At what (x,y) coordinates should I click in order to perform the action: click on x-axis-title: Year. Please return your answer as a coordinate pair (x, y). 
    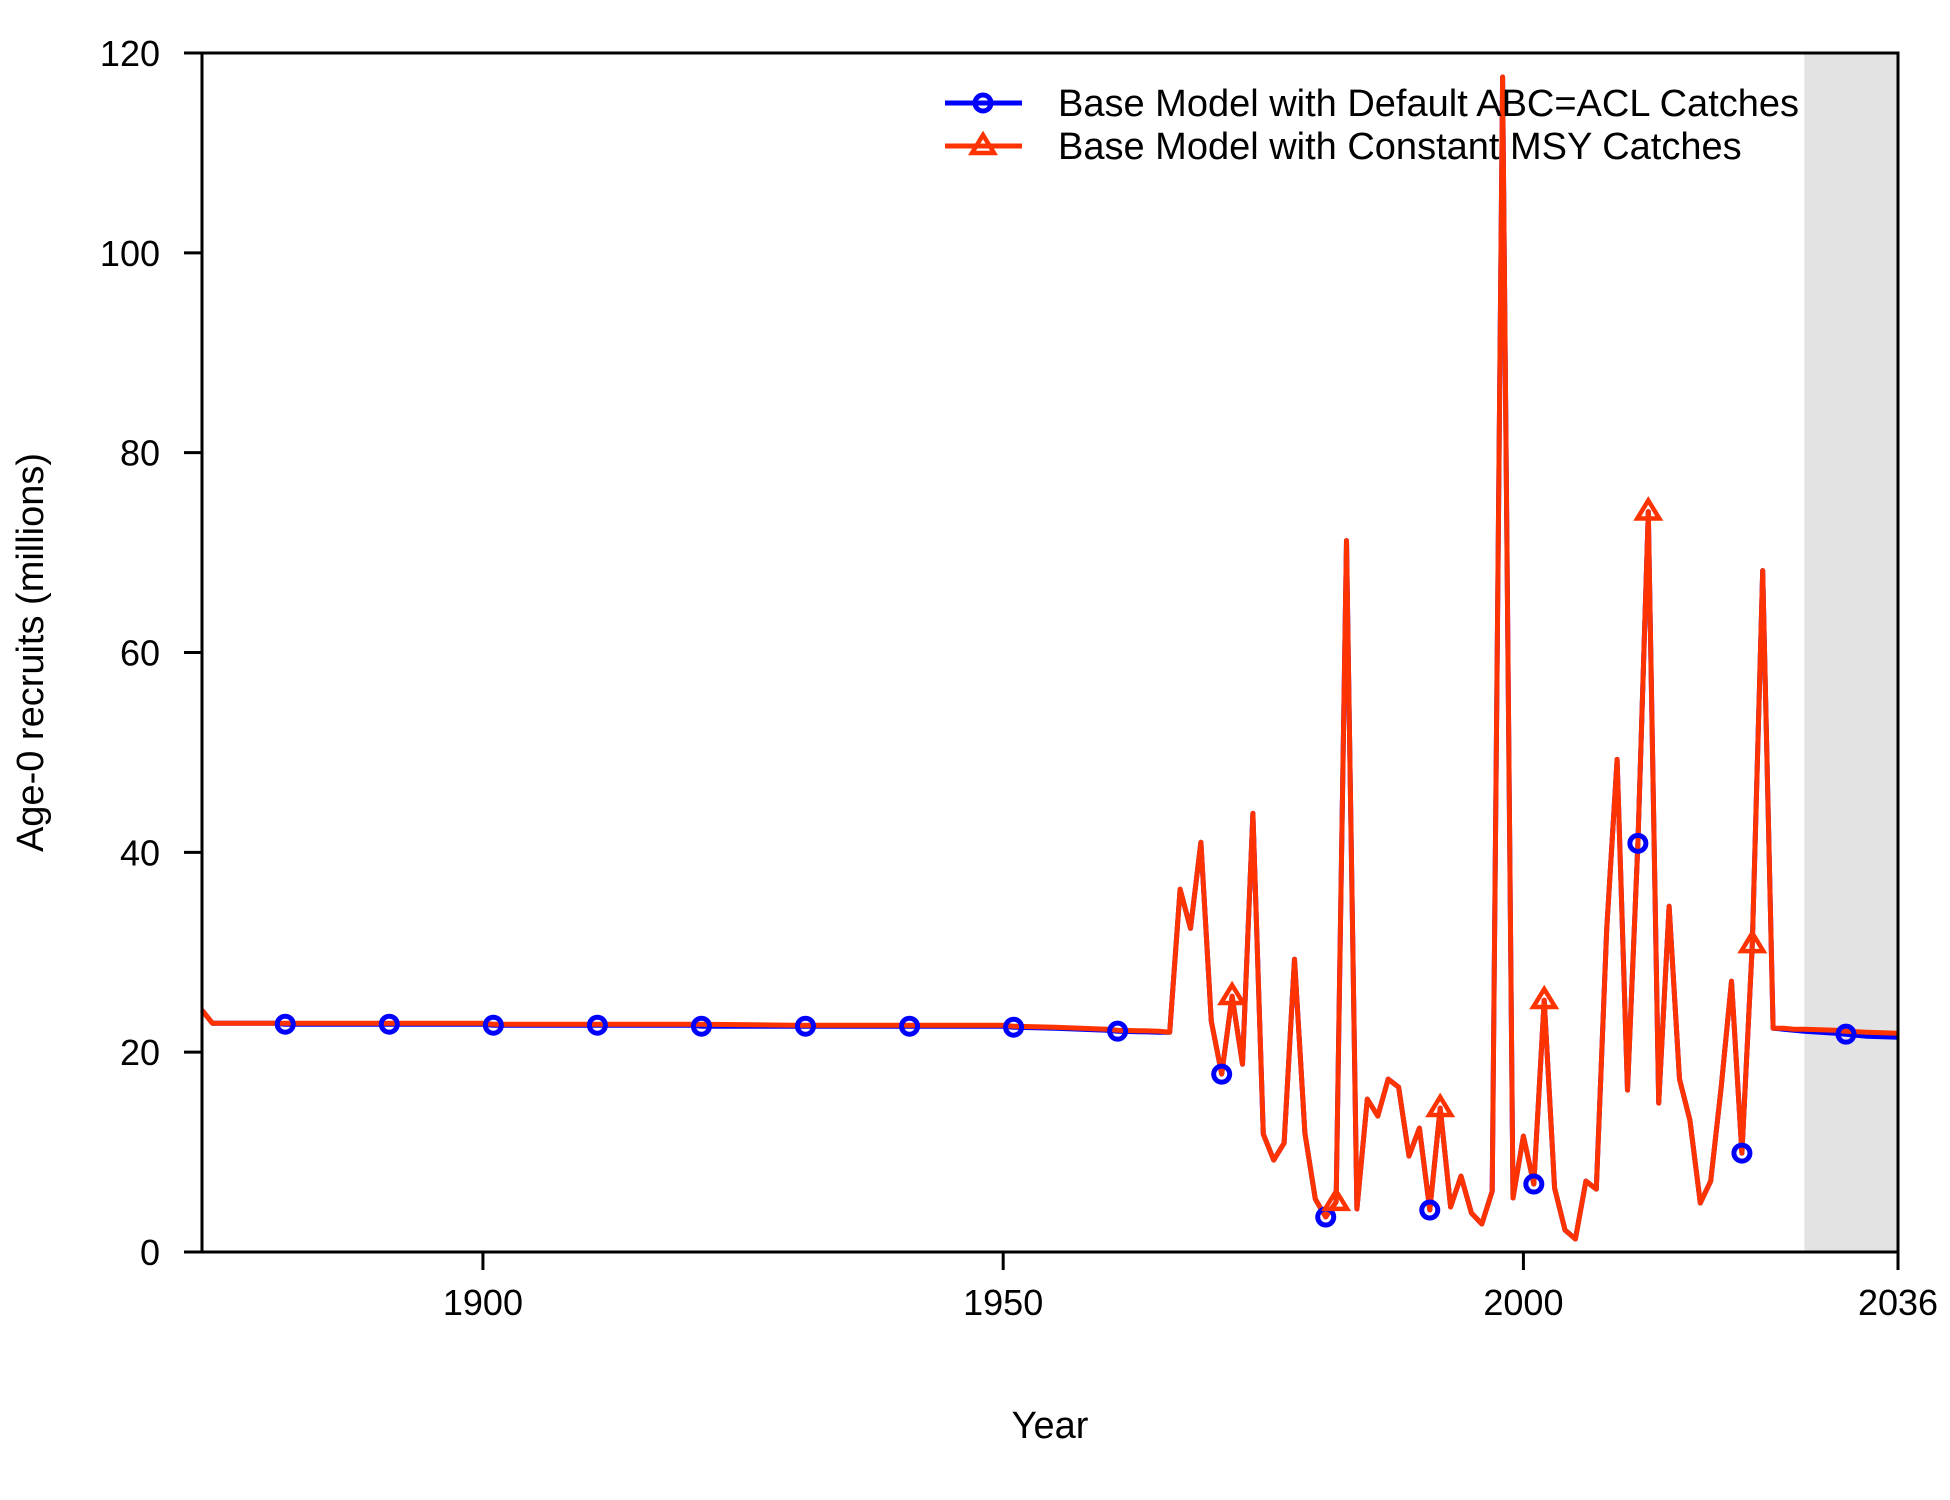
    Looking at the image, I should click on (1050, 1426).